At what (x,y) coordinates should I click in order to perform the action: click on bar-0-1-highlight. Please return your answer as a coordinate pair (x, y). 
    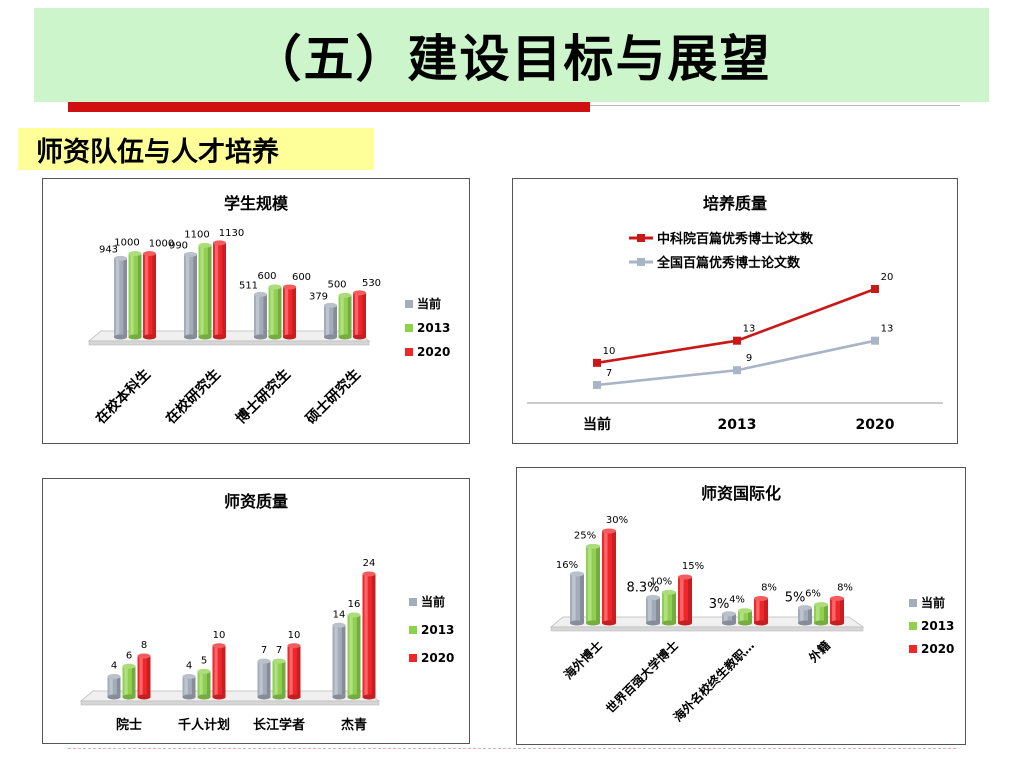
    Looking at the image, I should click on (126, 681).